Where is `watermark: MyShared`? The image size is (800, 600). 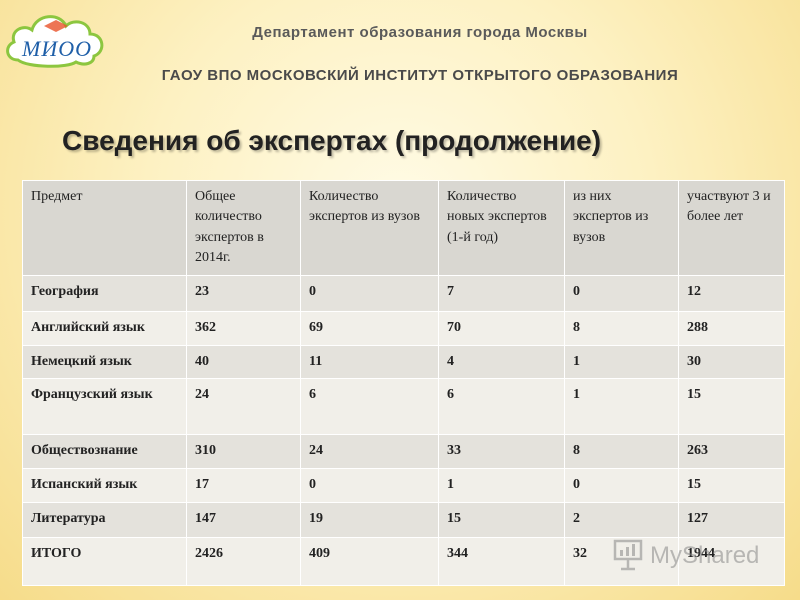
watermark: MyShared is located at coordinates (697, 556).